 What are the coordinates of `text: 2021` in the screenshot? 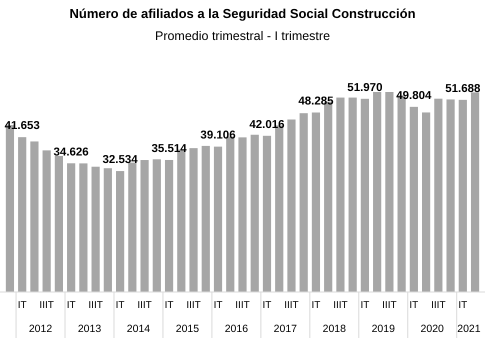 It's located at (469, 329).